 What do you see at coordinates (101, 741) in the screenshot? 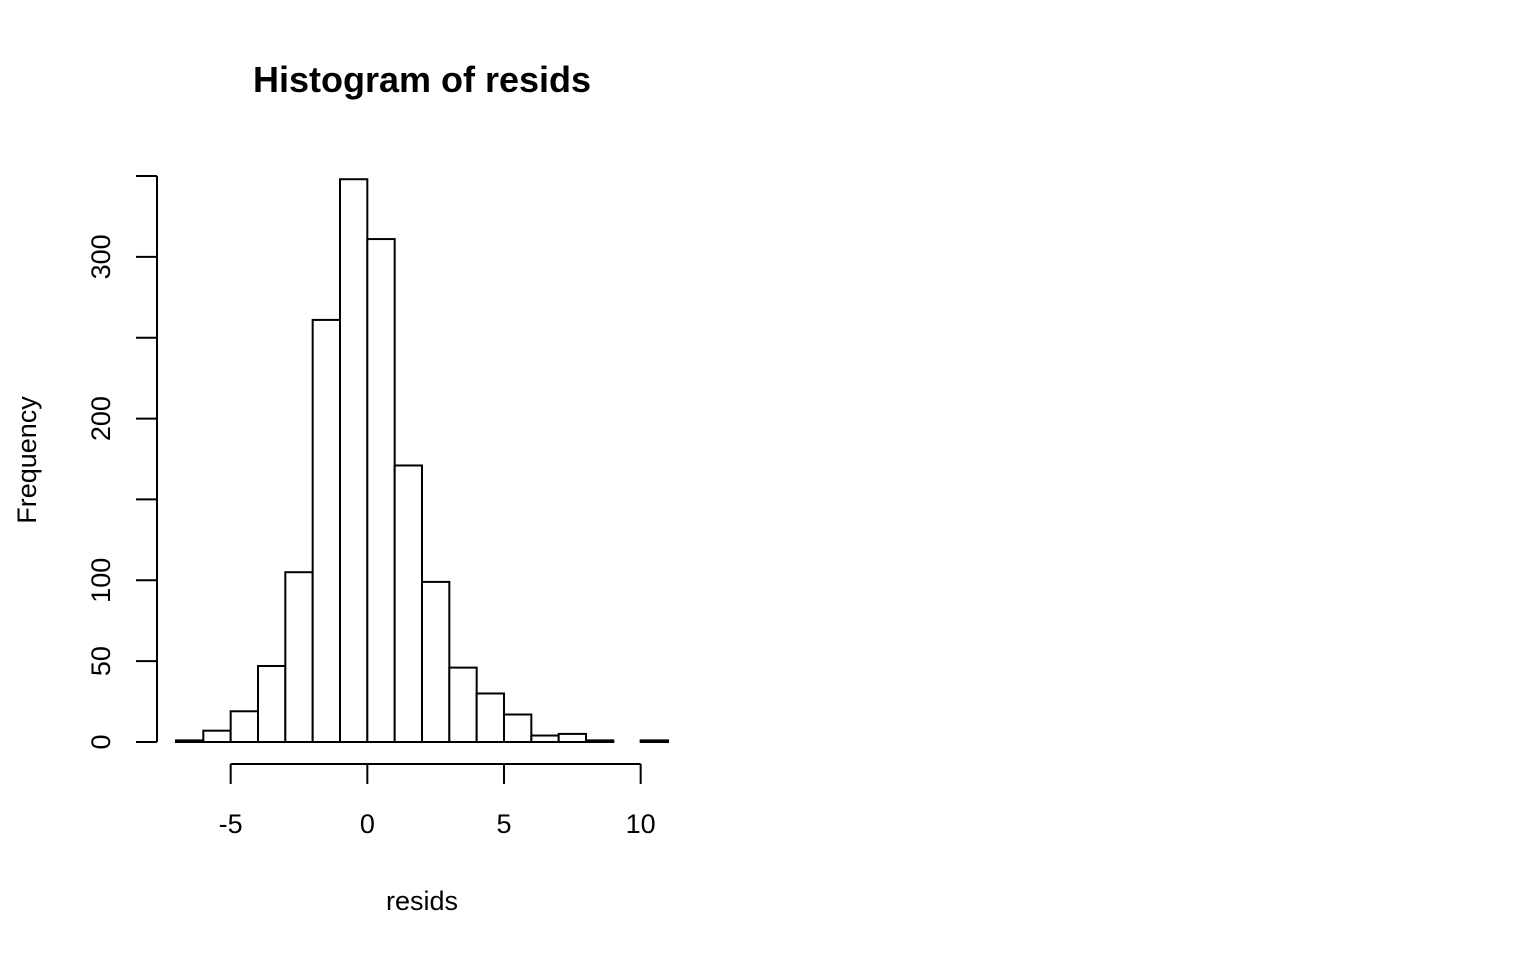
I see `y-tick-label: 0` at bounding box center [101, 741].